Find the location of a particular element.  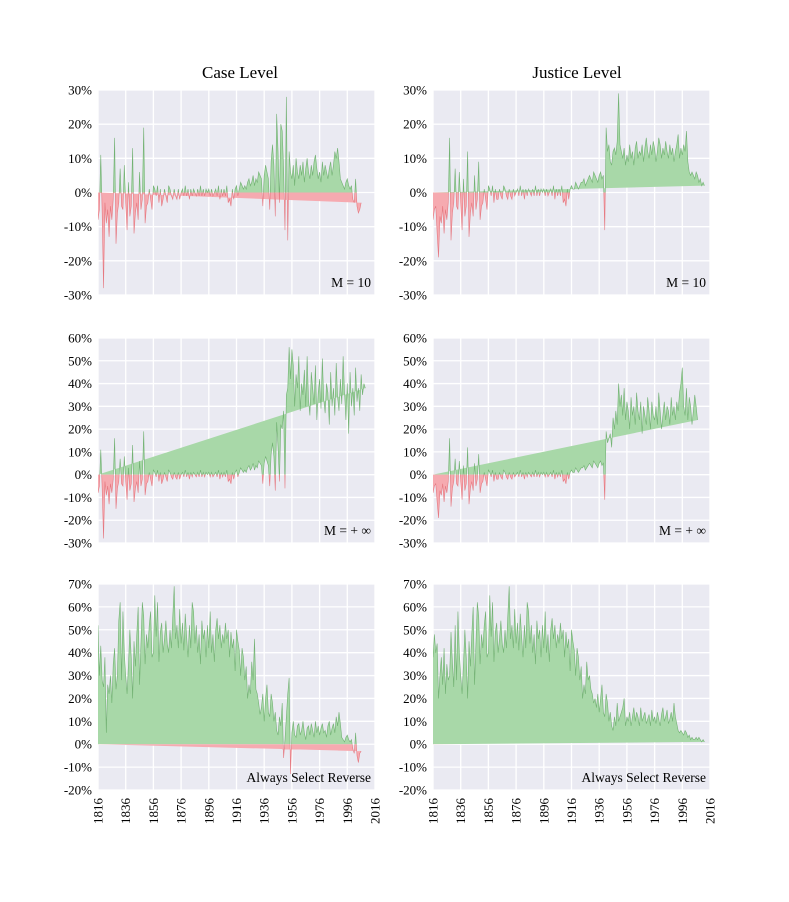

column-title-case-level: Case Level is located at coordinates (240, 72).